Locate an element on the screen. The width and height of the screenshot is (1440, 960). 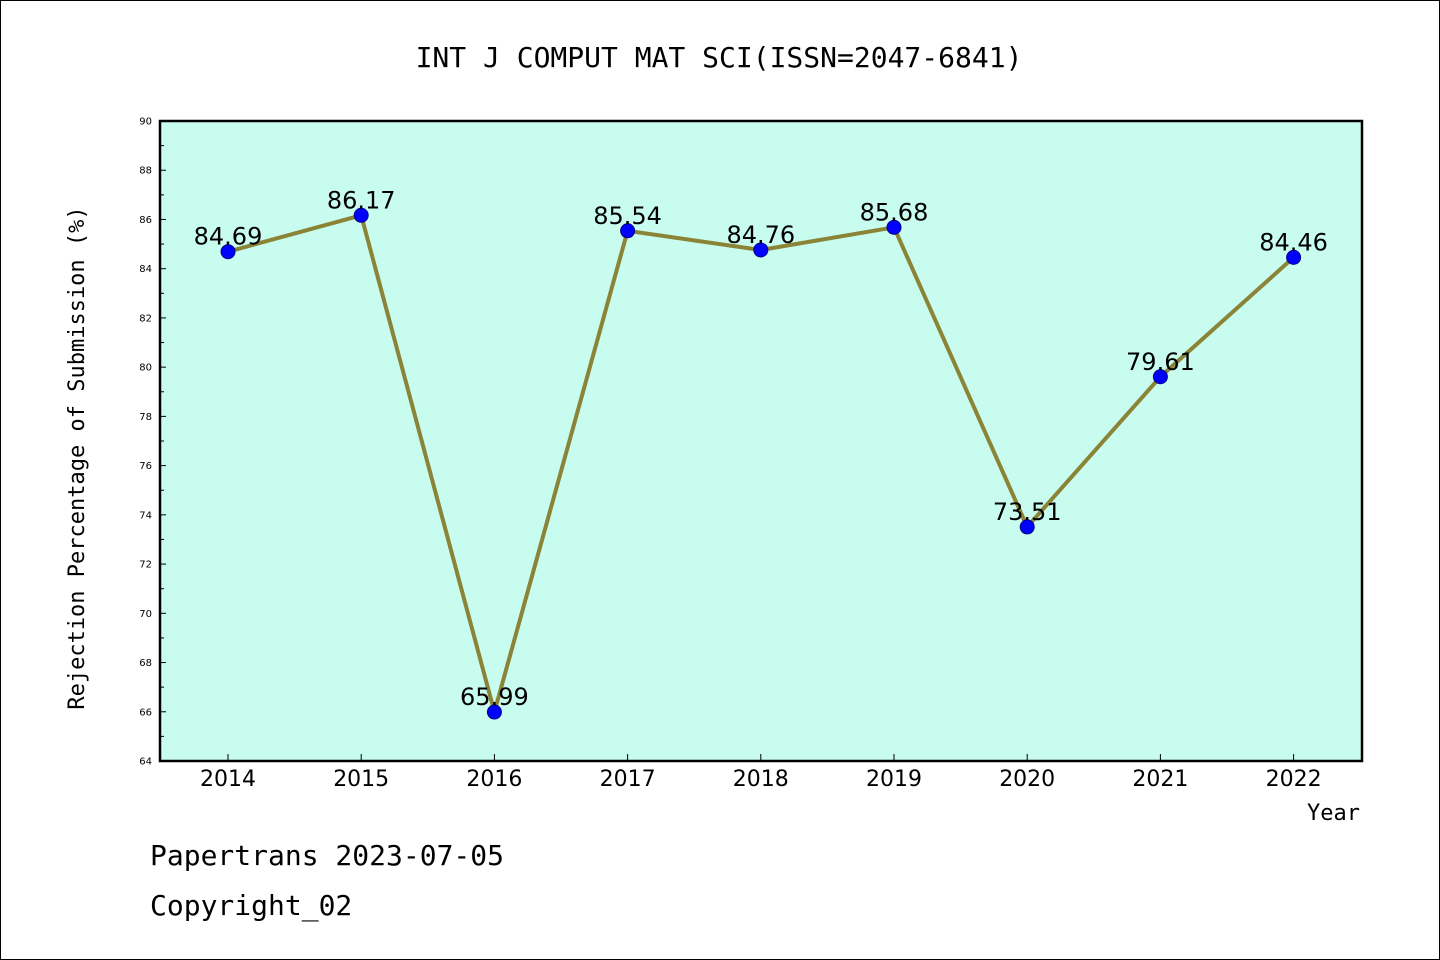
y-tick-label: 70 is located at coordinates (145, 614).